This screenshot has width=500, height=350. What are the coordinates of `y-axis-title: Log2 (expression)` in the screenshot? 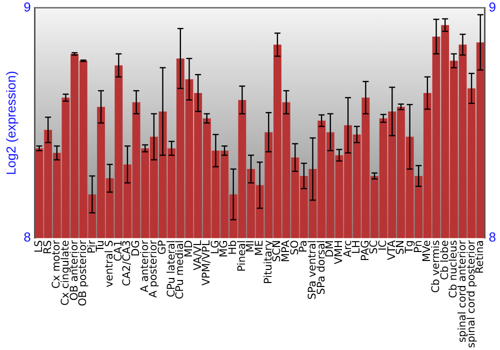 It's located at (10, 123).